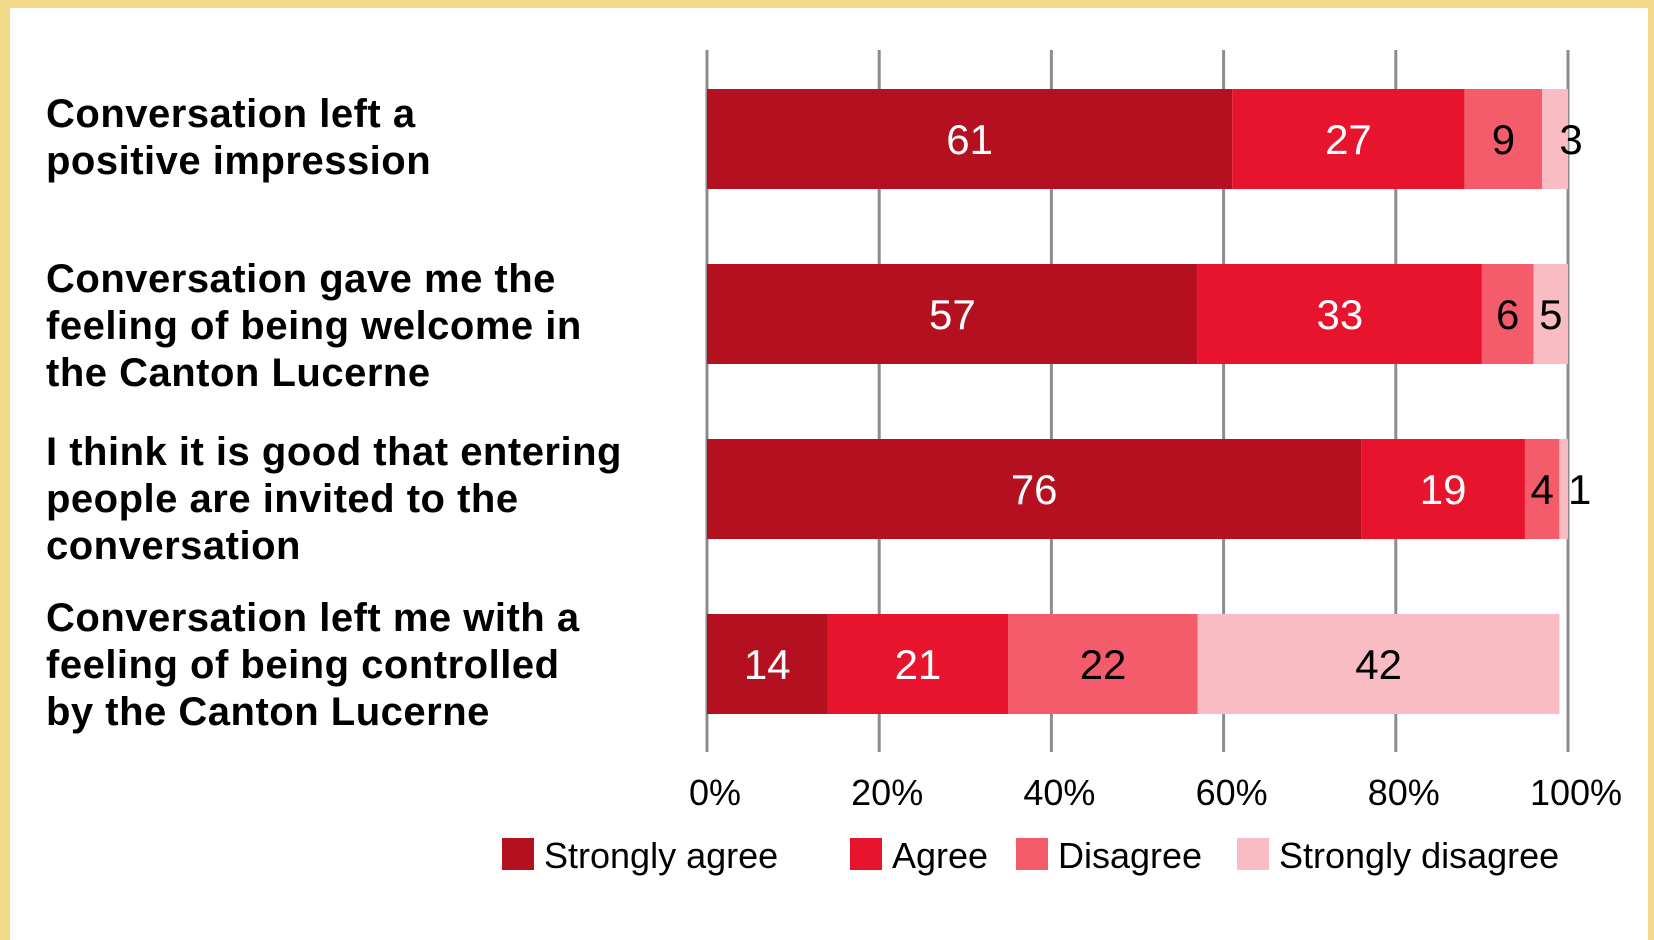  I want to click on bar-2-disagree, so click(1507, 314).